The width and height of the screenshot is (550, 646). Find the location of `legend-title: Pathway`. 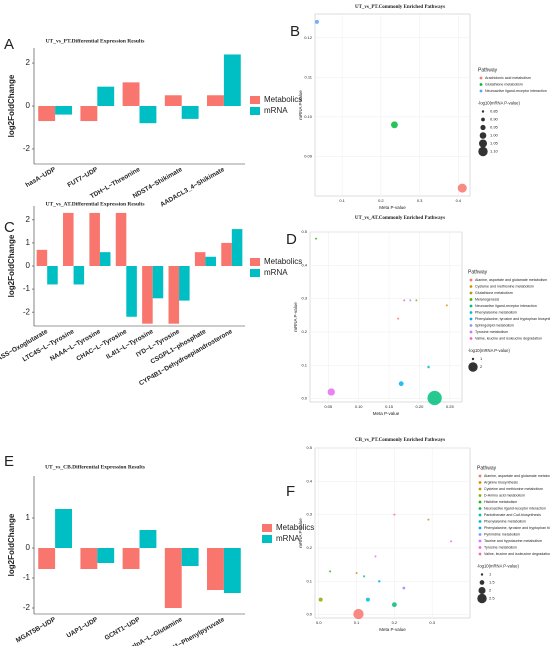

legend-title: Pathway is located at coordinates (488, 70).